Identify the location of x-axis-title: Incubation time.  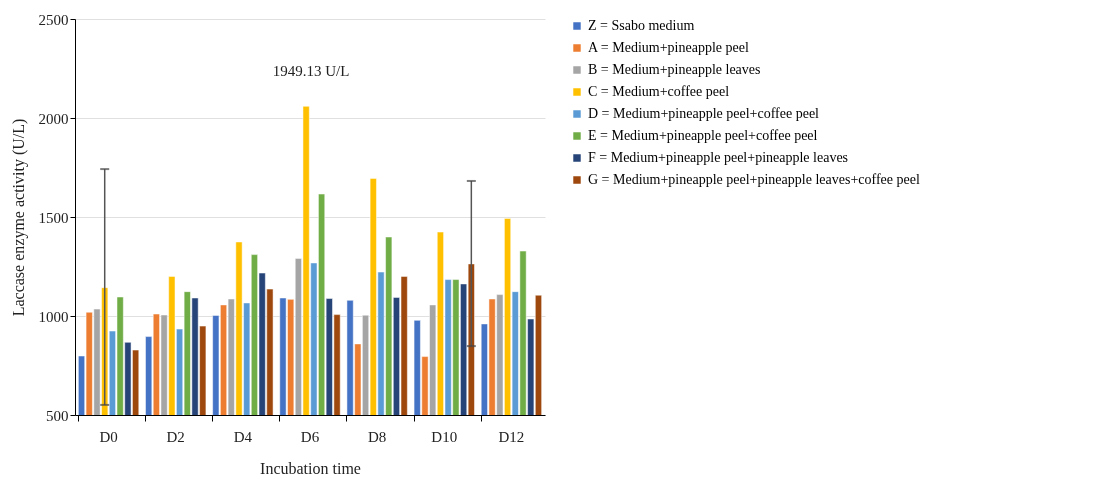
(310, 468).